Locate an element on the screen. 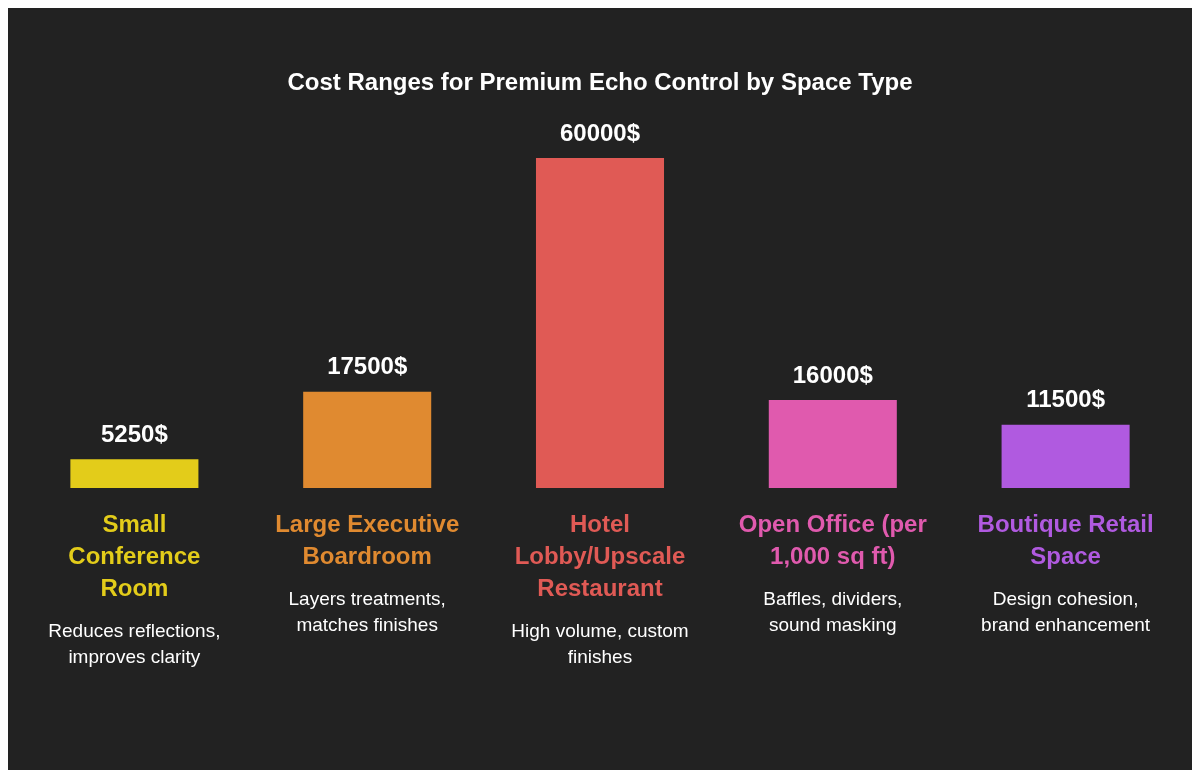 This screenshot has height=778, width=1200. text: Layers treatments, matches finishes is located at coordinates (367, 612).